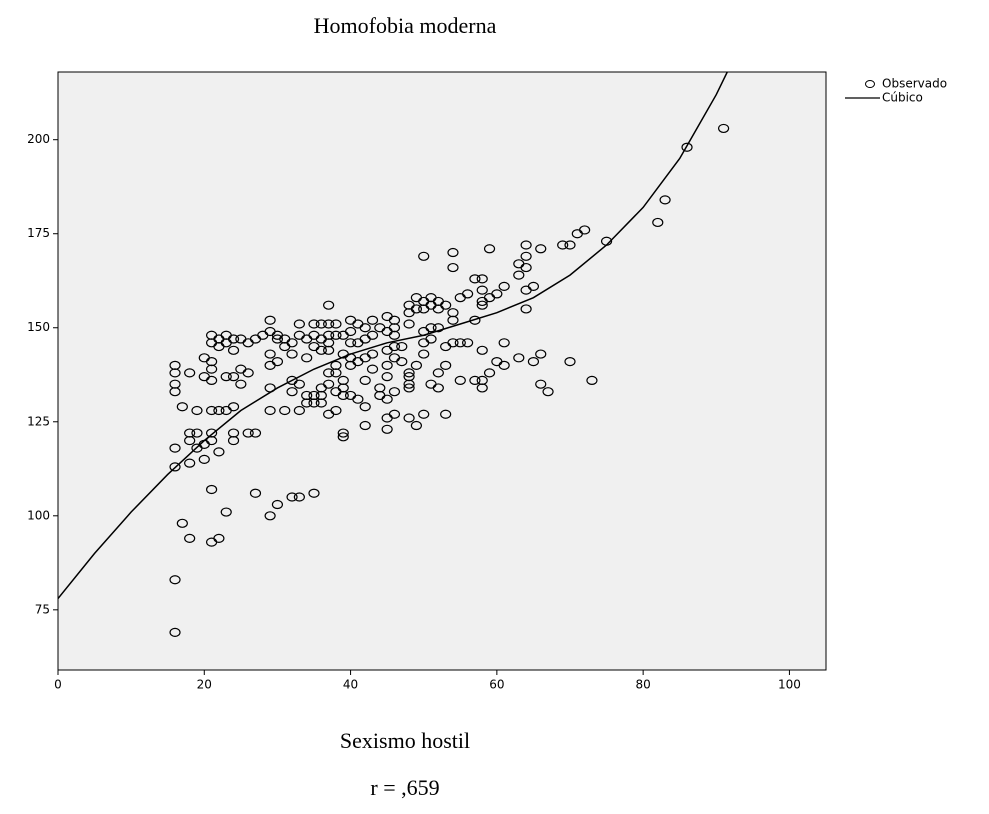 The image size is (989, 814). What do you see at coordinates (404, 787) in the screenshot?
I see `annotation: r = ,659` at bounding box center [404, 787].